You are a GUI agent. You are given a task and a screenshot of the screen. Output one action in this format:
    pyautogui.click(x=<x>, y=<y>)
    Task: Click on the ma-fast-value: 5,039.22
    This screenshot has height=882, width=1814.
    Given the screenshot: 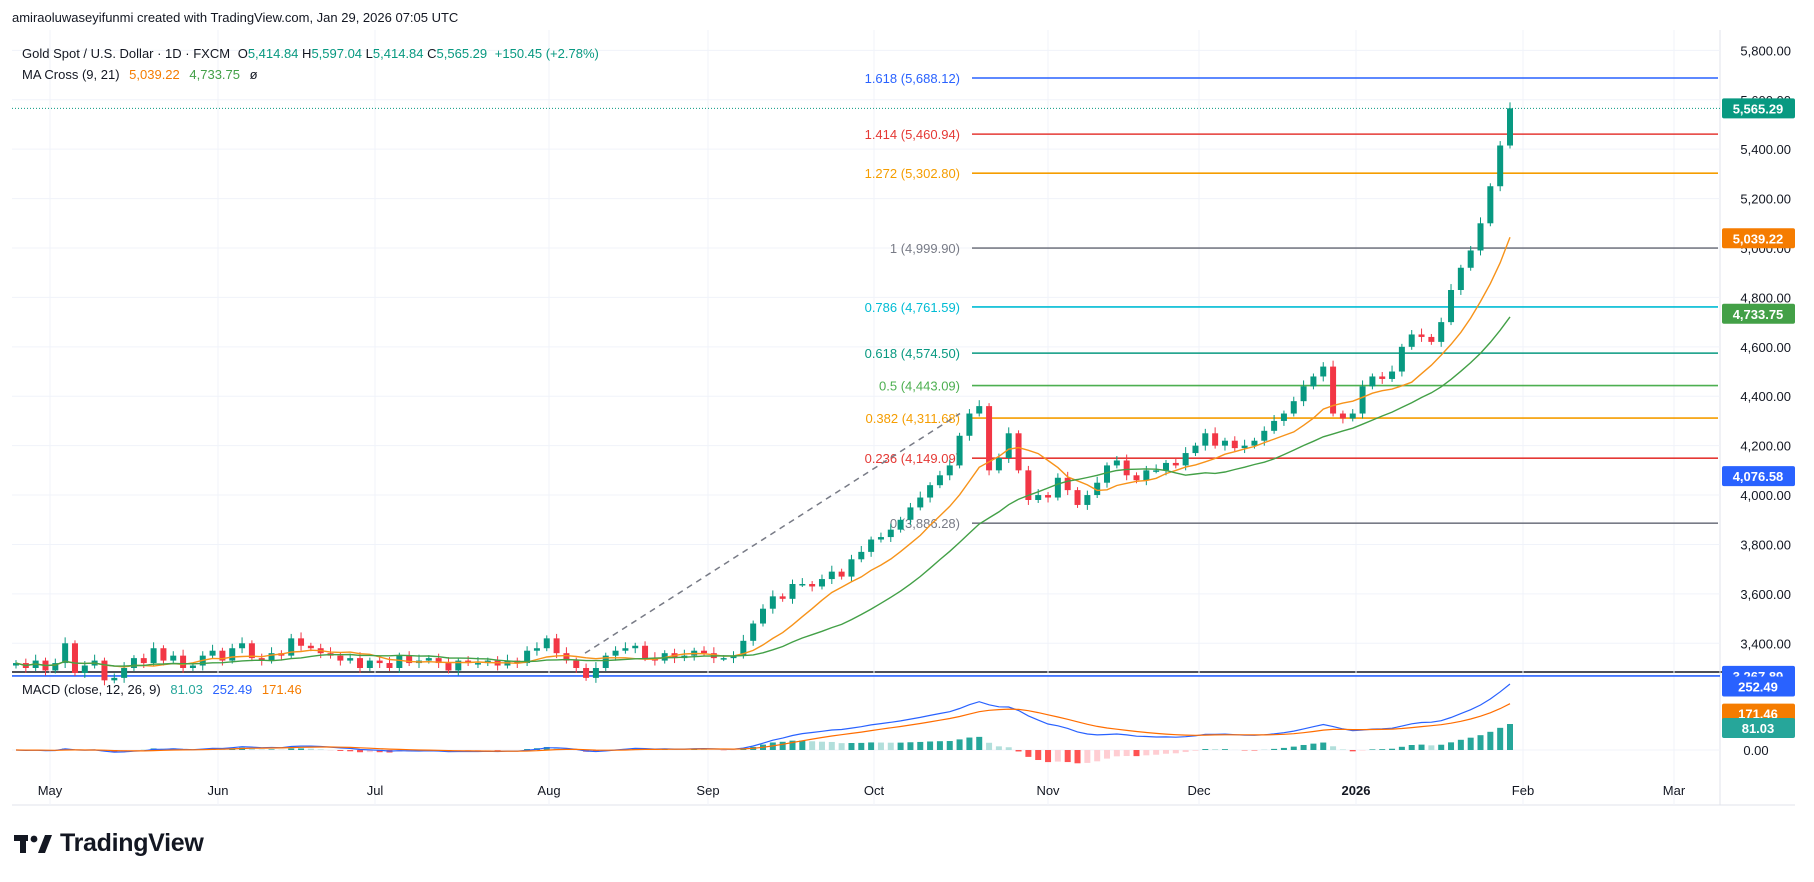 What is the action you would take?
    pyautogui.click(x=154, y=74)
    